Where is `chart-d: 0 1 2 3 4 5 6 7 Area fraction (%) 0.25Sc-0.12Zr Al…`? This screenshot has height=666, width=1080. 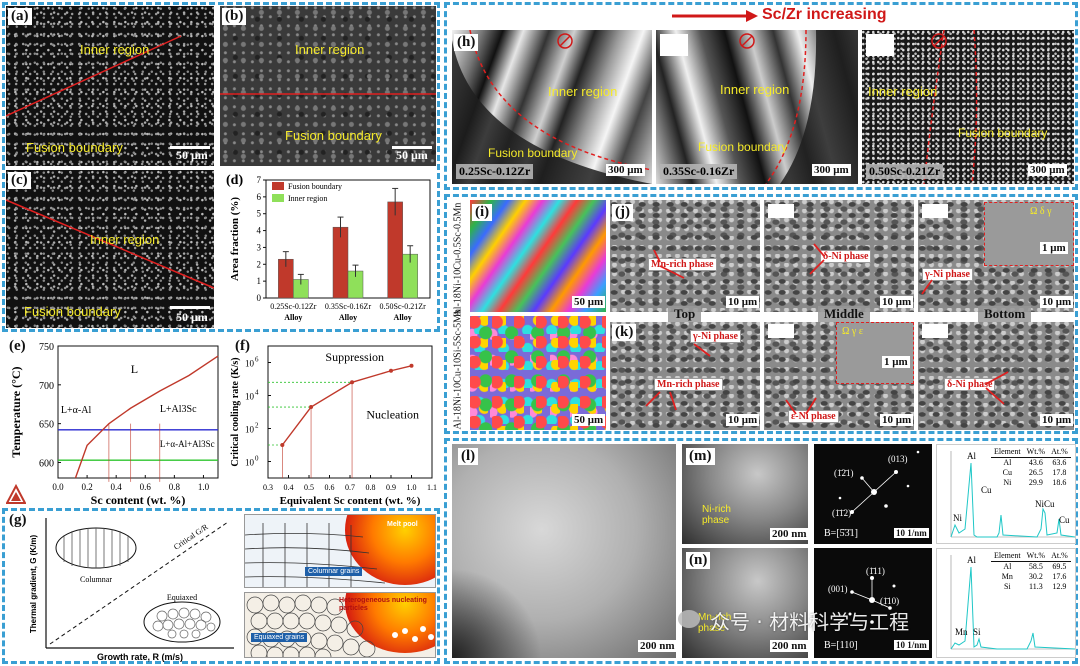
chart-d: 0 1 2 3 4 5 6 7 Area fraction (%) 0.25Sc-0.12Zr Al… is located at coordinates (328, 247).